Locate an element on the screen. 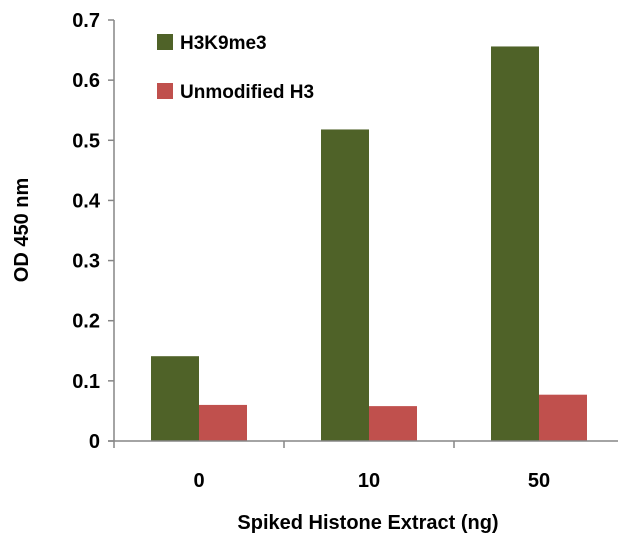 The width and height of the screenshot is (618, 535). y-tick-label: 0.1 is located at coordinates (86, 382).